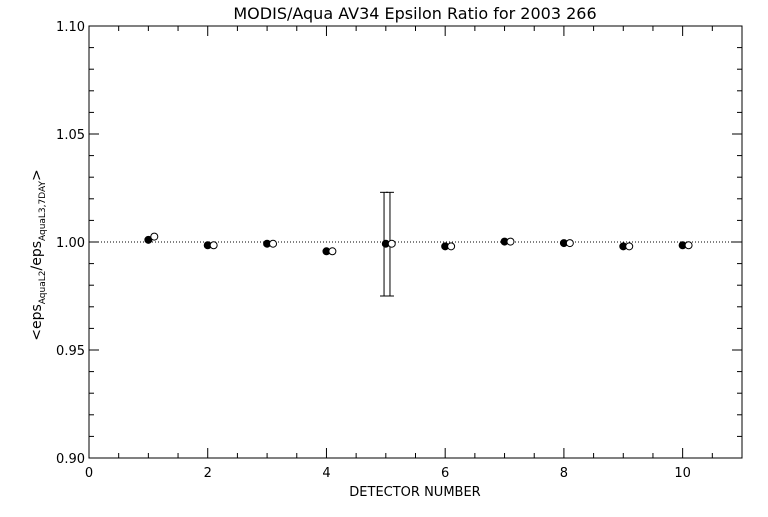  I want to click on y-tick-label: 1.10, so click(70, 27).